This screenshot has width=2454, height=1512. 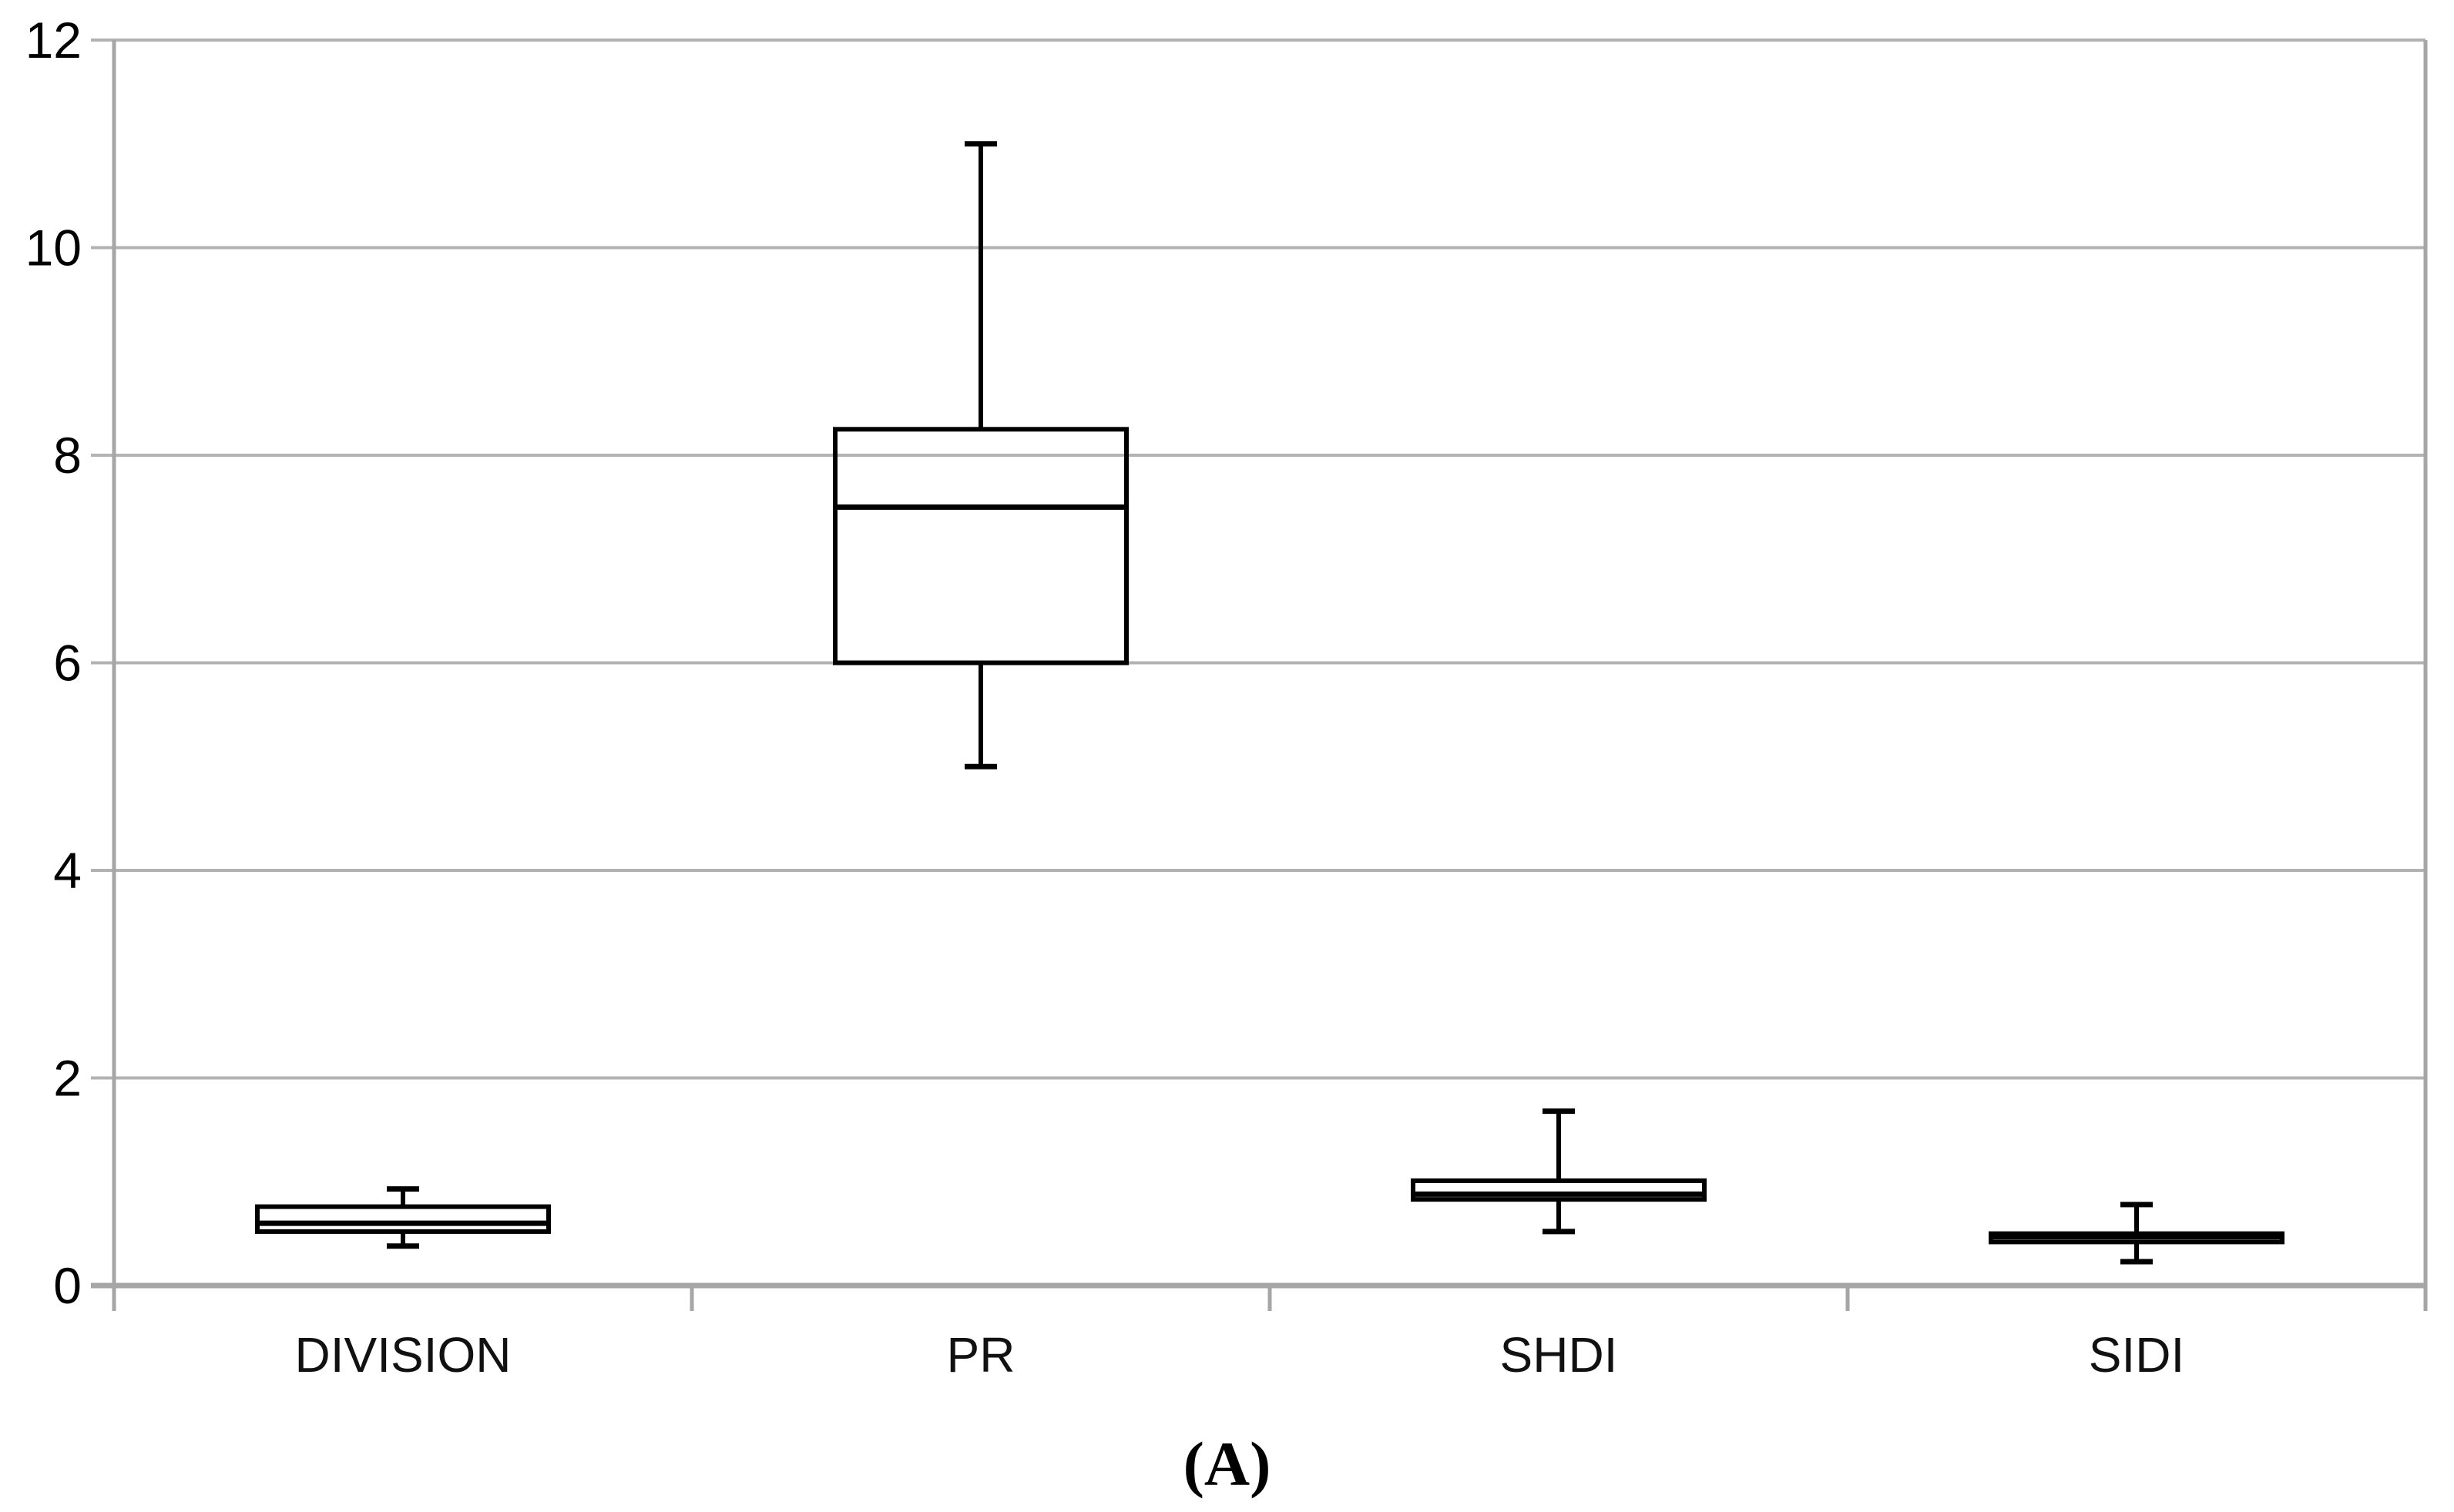 I want to click on x-axis-category-label: SHDI, so click(x=1559, y=1355).